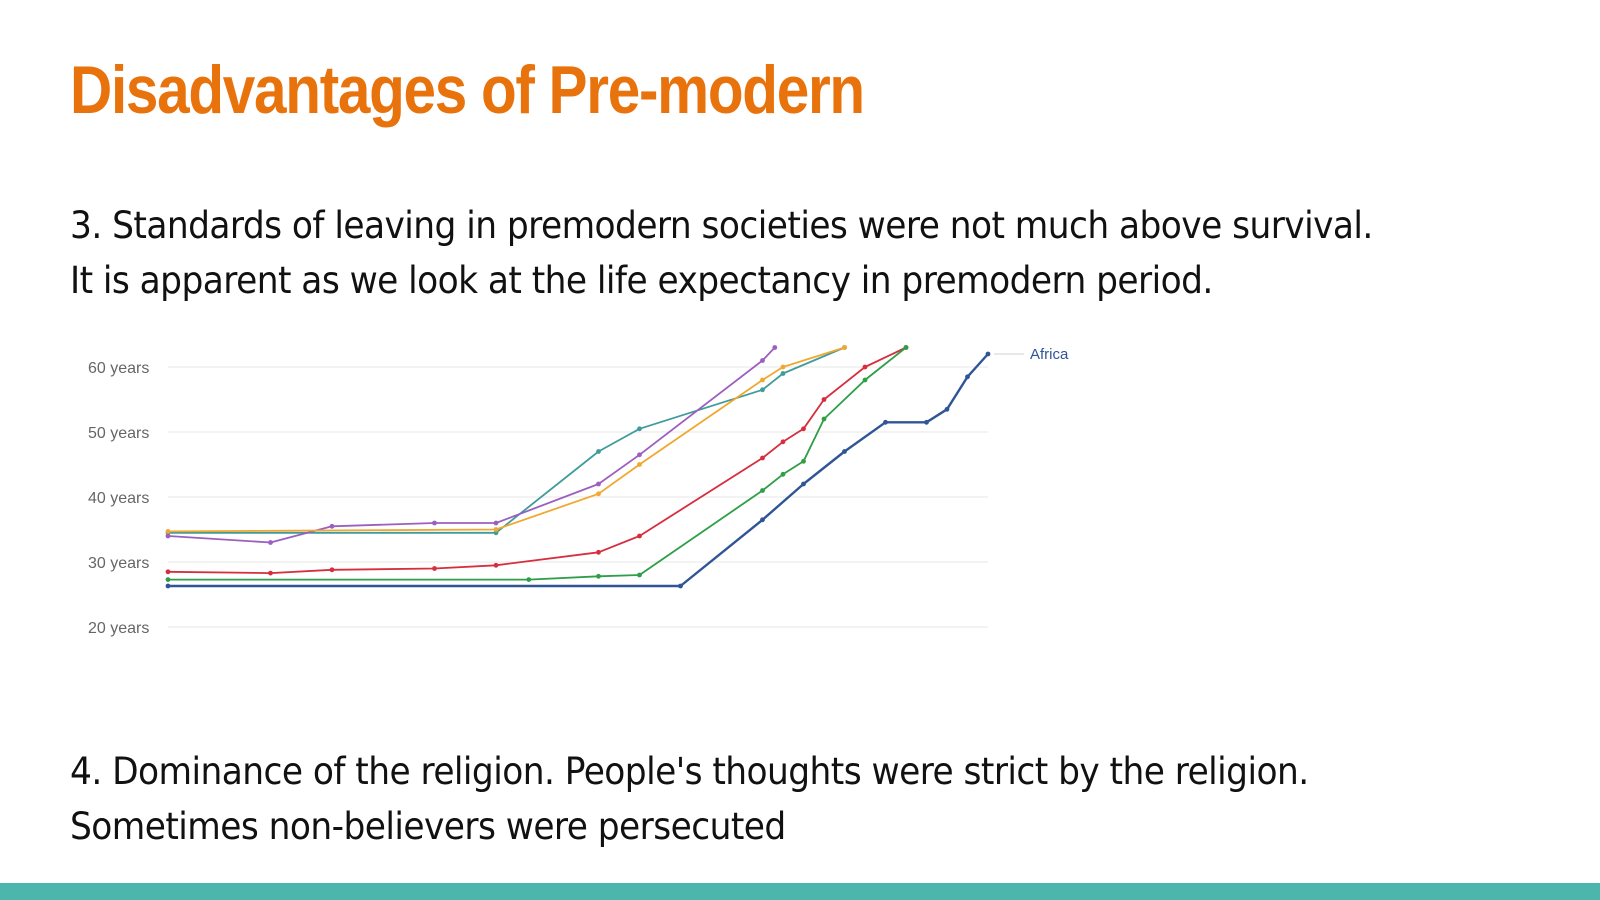 This screenshot has height=900, width=1600. I want to click on y-tick-label: 50 years, so click(118, 433).